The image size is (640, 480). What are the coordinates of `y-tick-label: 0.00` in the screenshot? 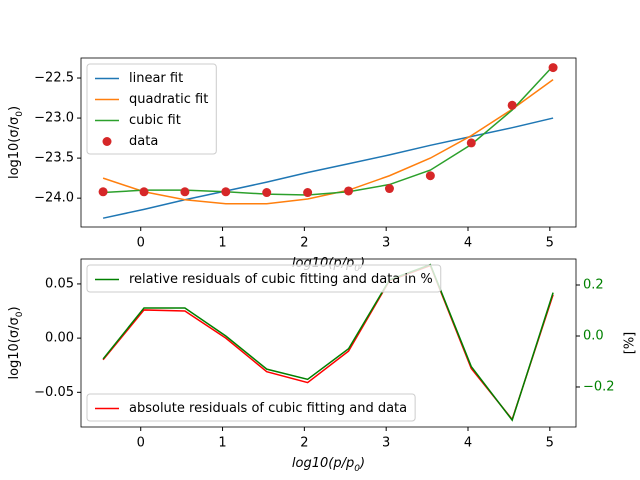 It's located at (59, 338).